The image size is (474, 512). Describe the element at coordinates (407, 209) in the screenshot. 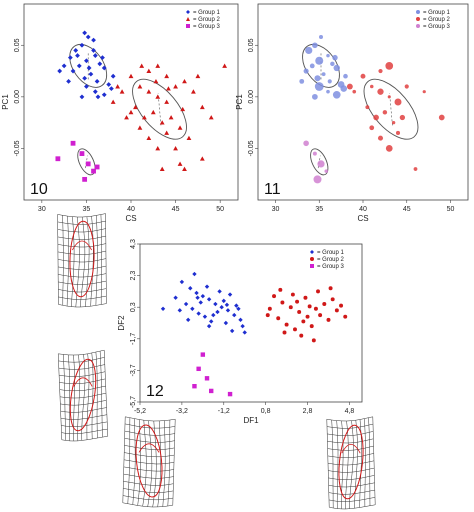

I see `x-tick-label: 45` at that location.